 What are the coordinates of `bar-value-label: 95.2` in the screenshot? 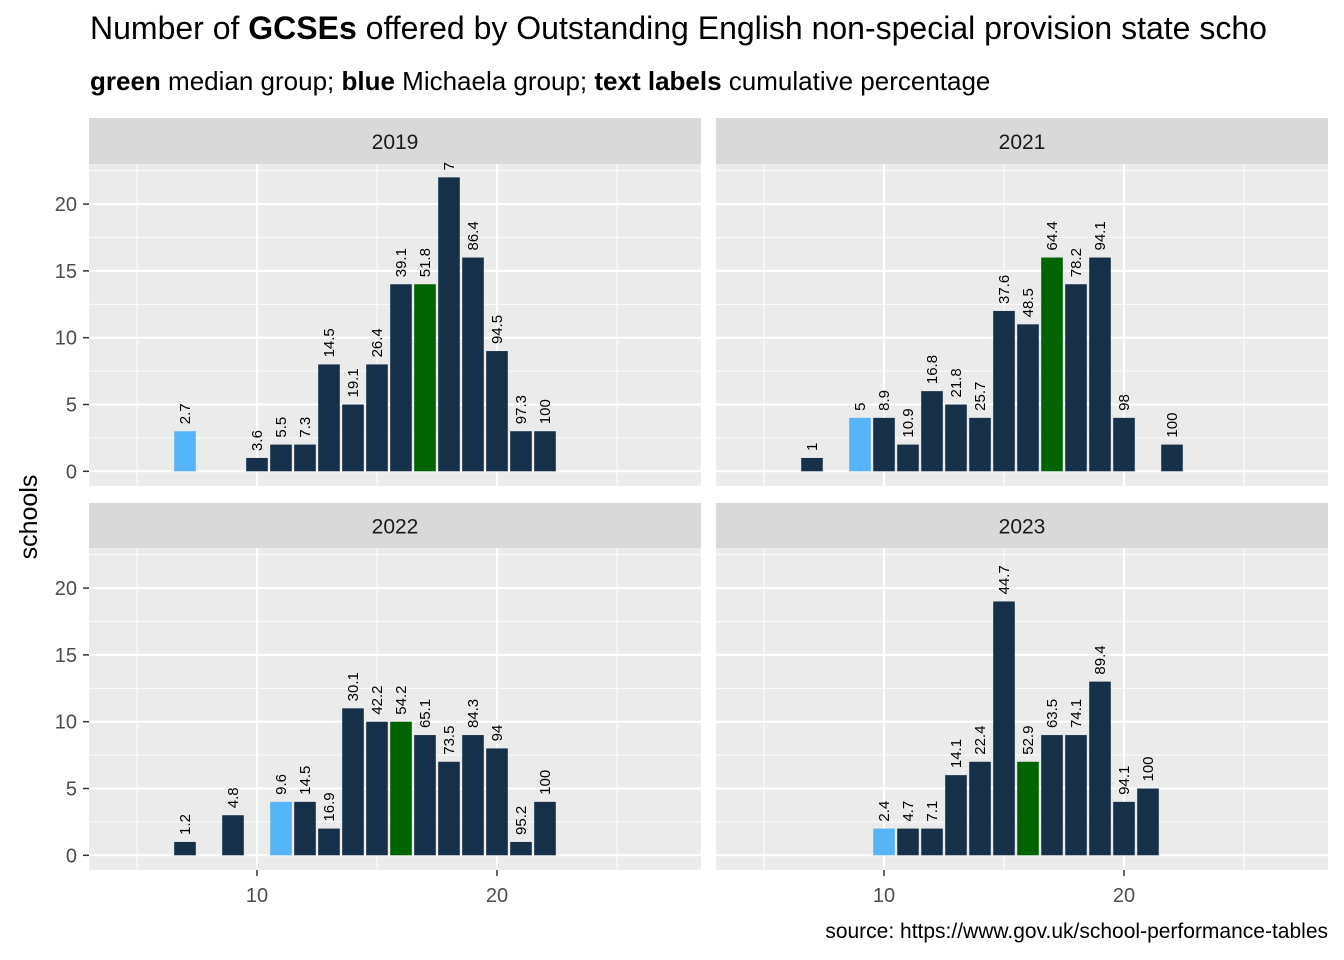 It's located at (521, 820).